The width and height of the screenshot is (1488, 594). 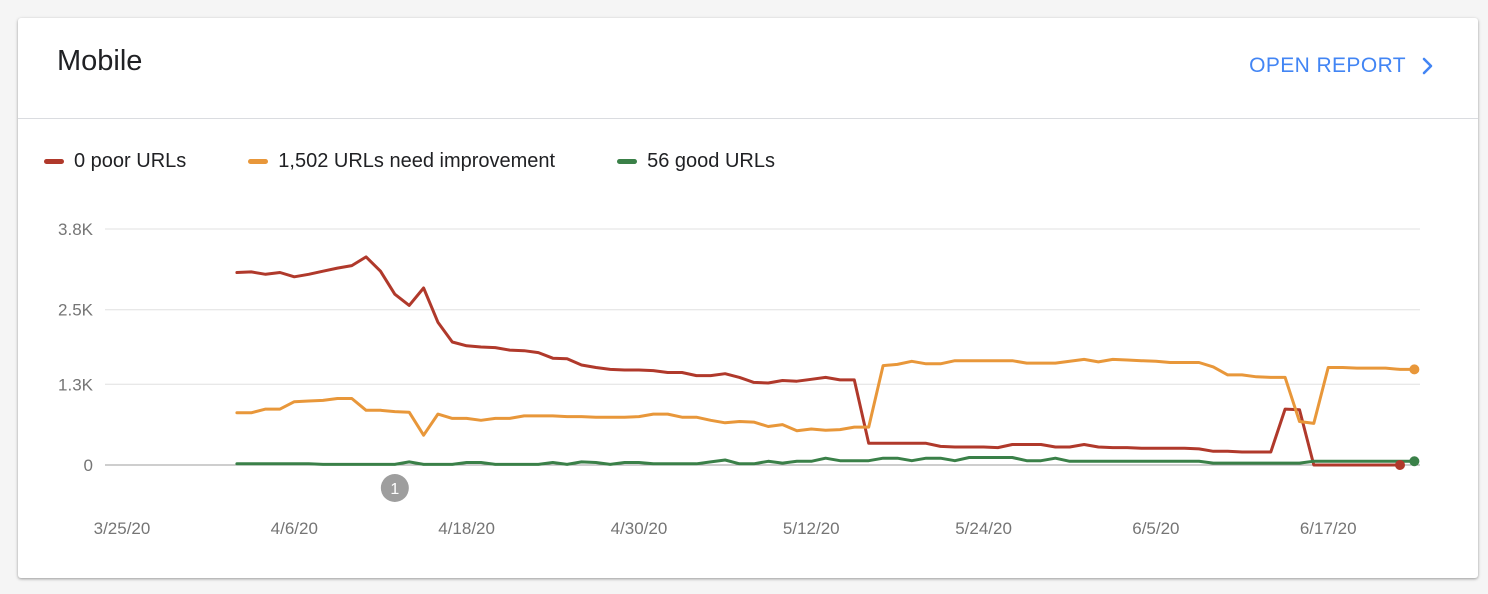 What do you see at coordinates (76, 310) in the screenshot?
I see `y-tick-label: 2.5K` at bounding box center [76, 310].